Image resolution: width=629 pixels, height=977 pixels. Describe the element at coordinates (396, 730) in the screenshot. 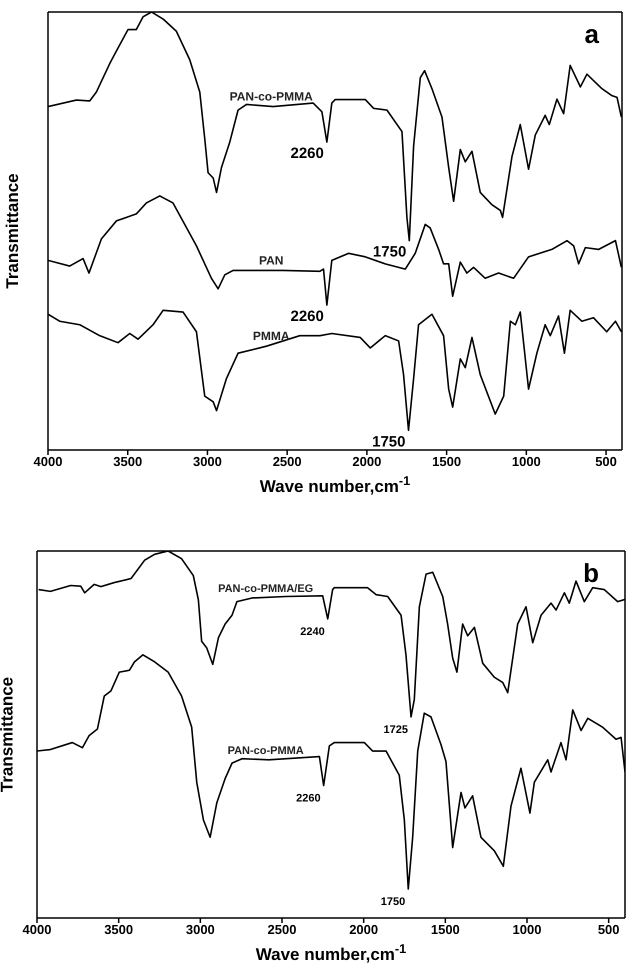

I see `annotation: 1725` at that location.